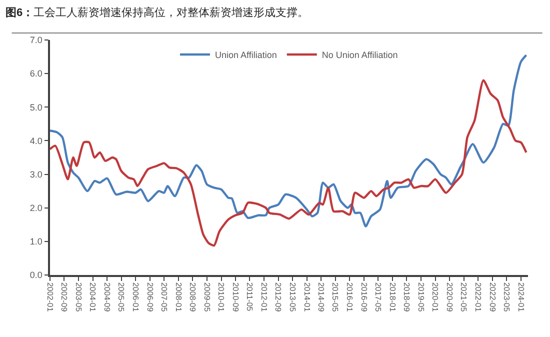  I want to click on x-tick-label: 2019-05, so click(421, 297).